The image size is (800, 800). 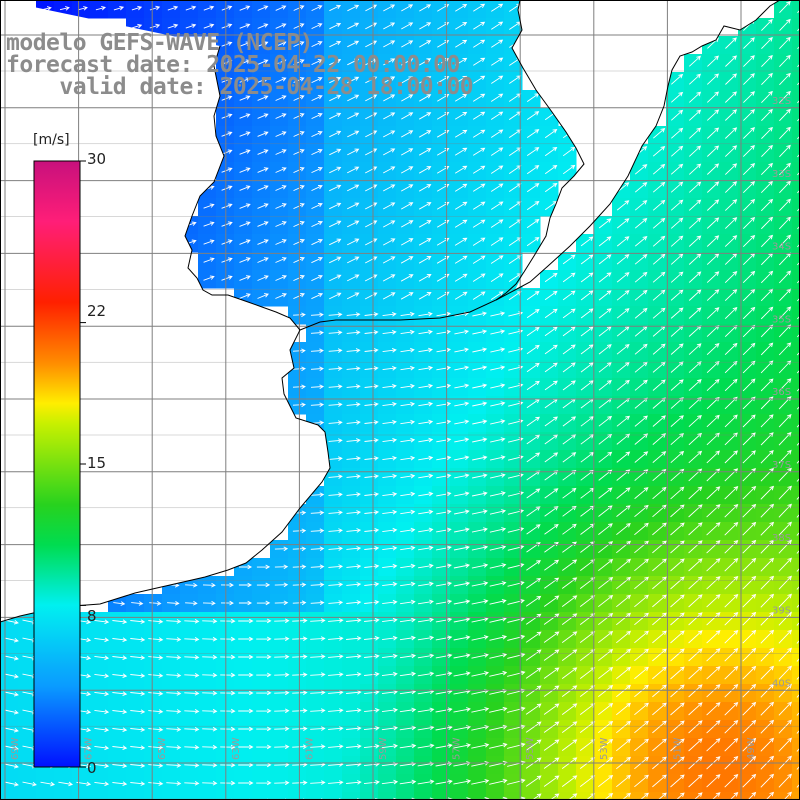 I want to click on lon-label: 61W, so click(x=309, y=748).